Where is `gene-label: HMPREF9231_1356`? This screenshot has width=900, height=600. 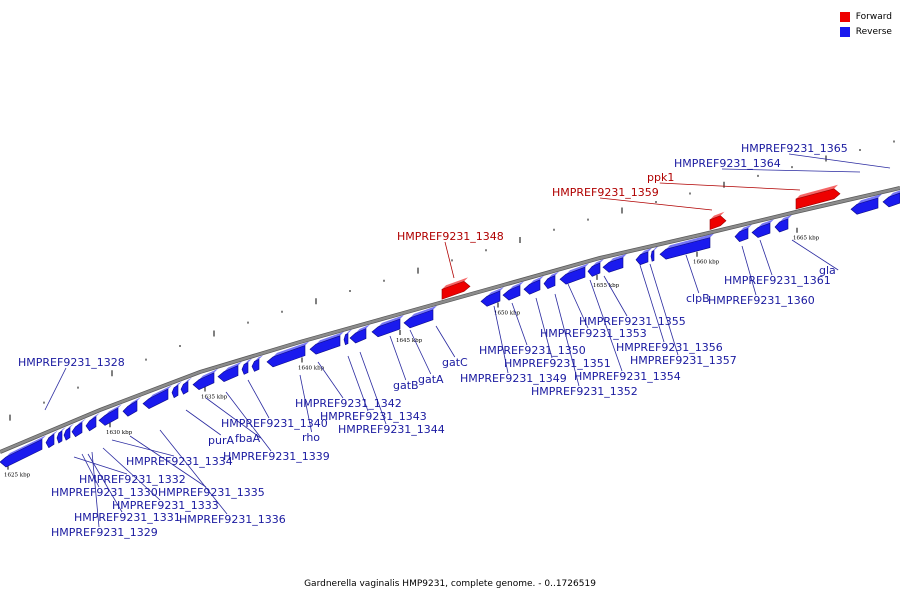
gene-label: HMPREF9231_1356 is located at coordinates (669, 347).